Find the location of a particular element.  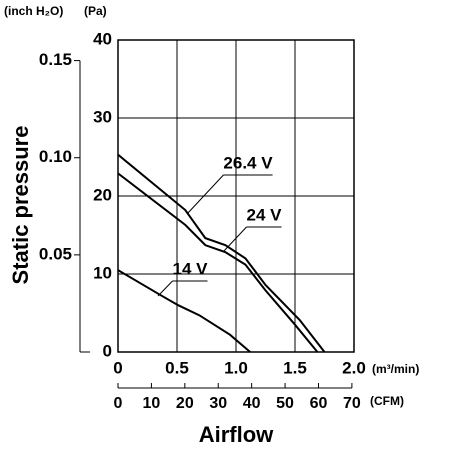

y-tick-label: 0 is located at coordinates (107, 350).